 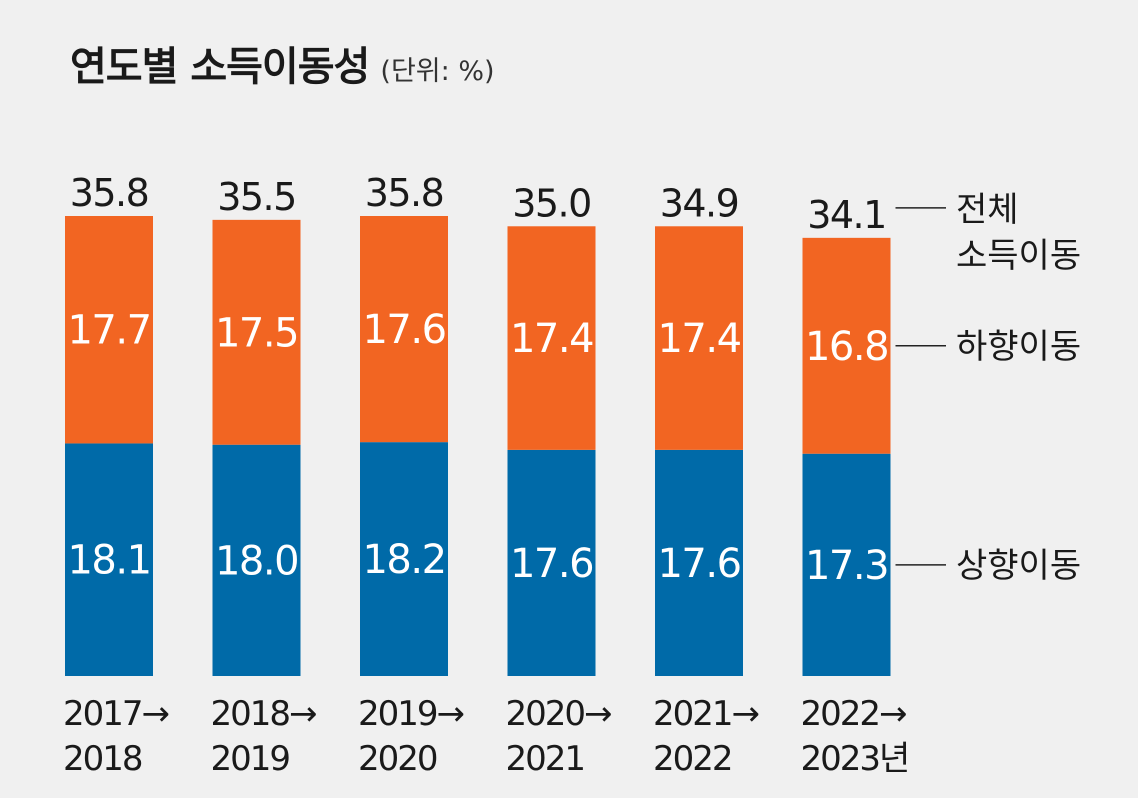 I want to click on unit-note: (단위: %), so click(x=437, y=71).